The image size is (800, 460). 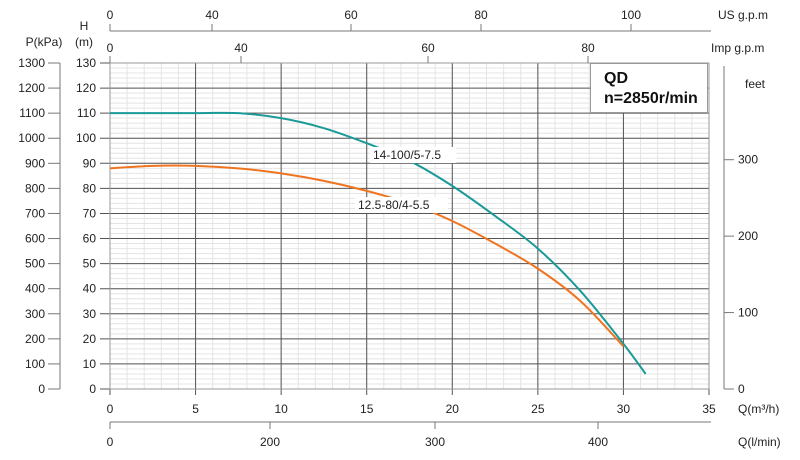 What do you see at coordinates (90, 163) in the screenshot?
I see `h-tick-label: 90` at bounding box center [90, 163].